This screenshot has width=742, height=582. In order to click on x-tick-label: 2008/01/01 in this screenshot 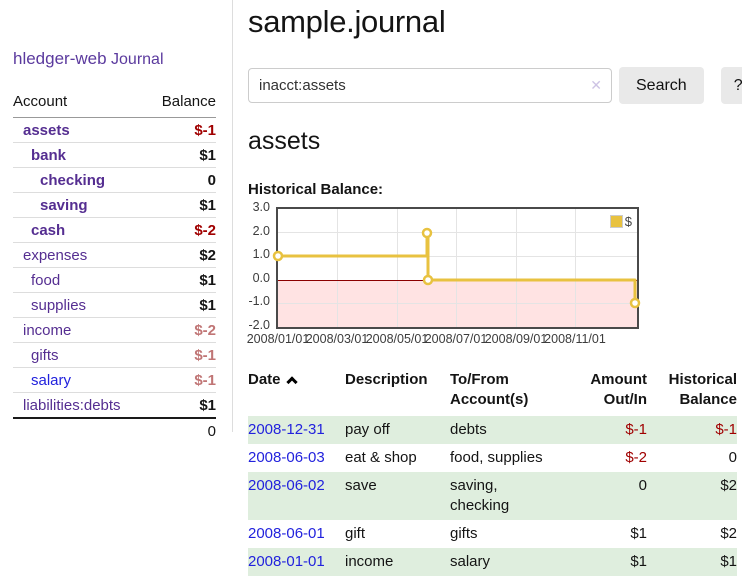, I will do `click(278, 339)`.